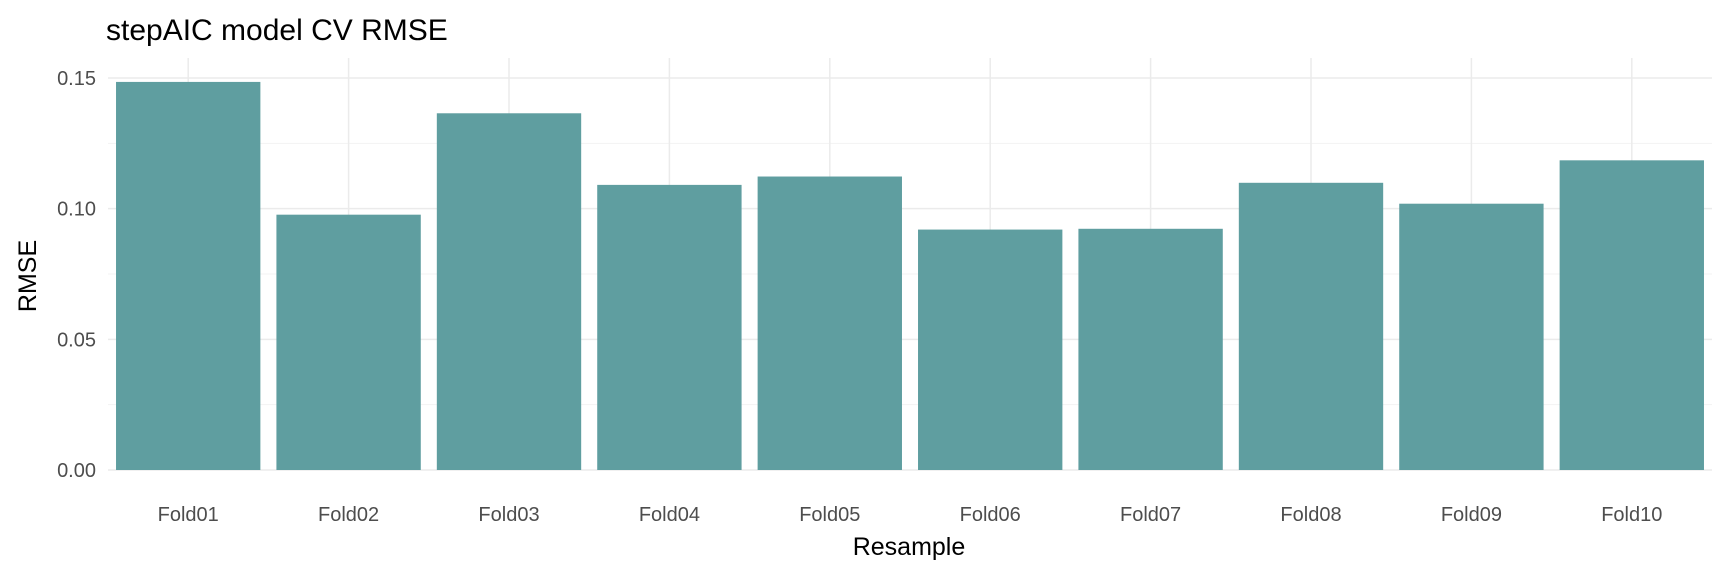 The image size is (1728, 576). What do you see at coordinates (76, 275) in the screenshot?
I see `y-axis-tick-labels: 0.00 0.05 0.10 0.15` at bounding box center [76, 275].